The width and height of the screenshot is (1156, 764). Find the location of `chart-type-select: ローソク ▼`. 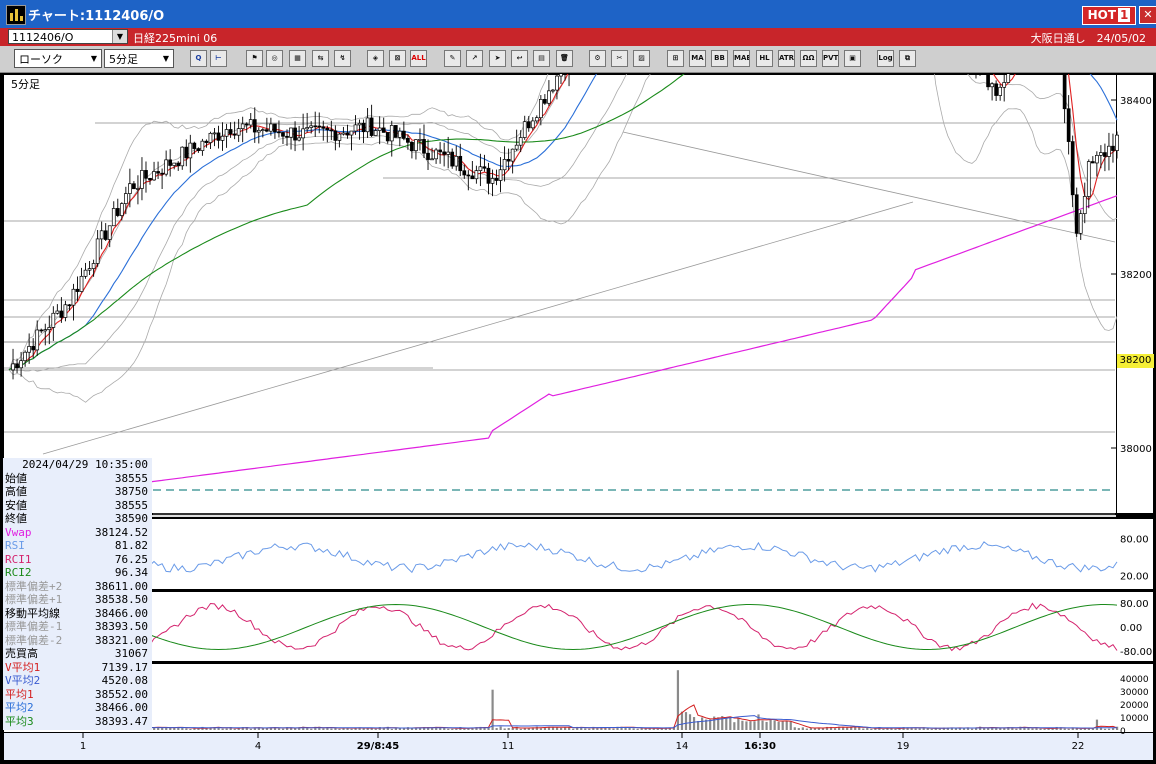

chart-type-select: ローソク ▼ is located at coordinates (58, 58).